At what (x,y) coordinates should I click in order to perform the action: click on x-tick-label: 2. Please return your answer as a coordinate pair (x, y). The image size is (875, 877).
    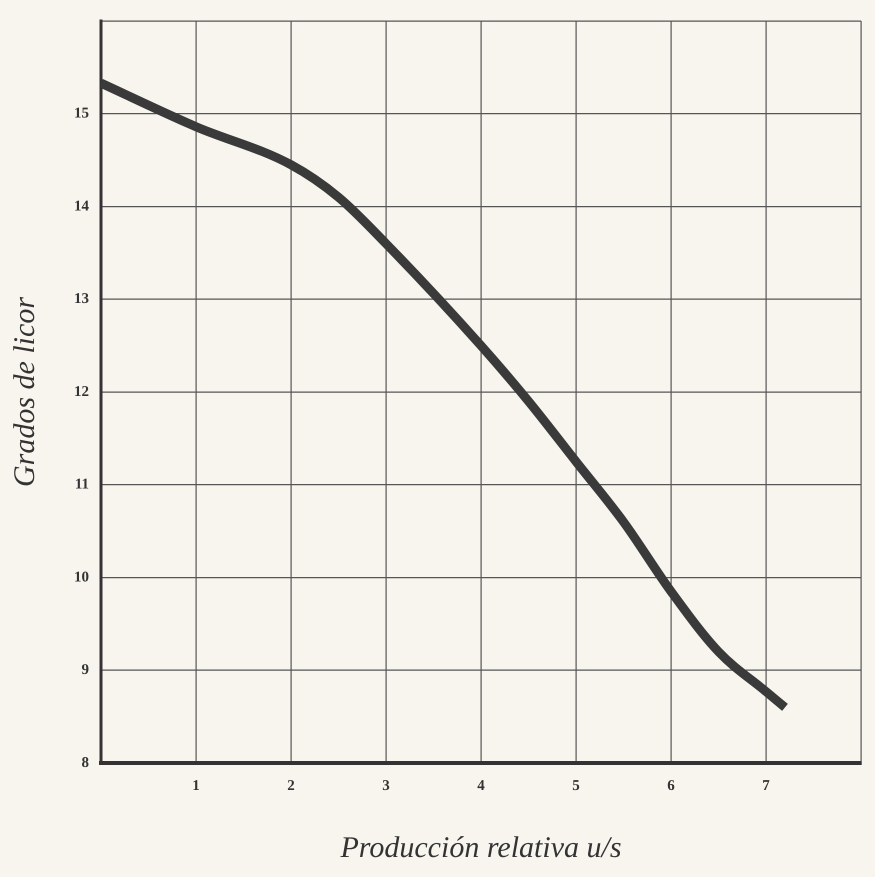
    Looking at the image, I should click on (291, 786).